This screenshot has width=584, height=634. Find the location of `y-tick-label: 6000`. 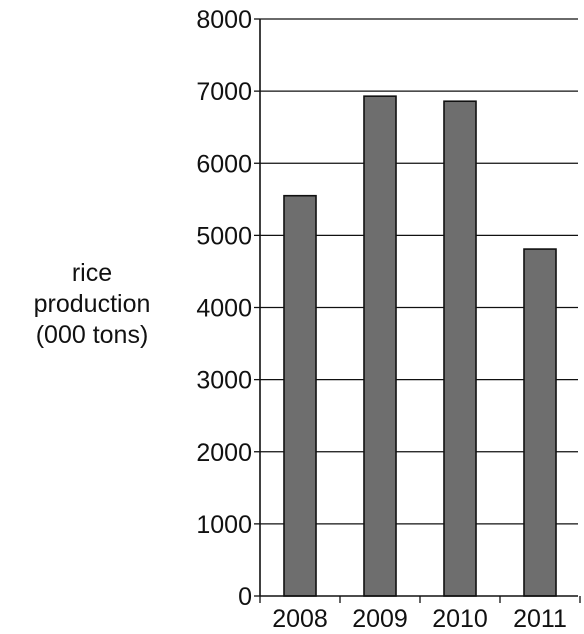

y-tick-label: 6000 is located at coordinates (224, 164).